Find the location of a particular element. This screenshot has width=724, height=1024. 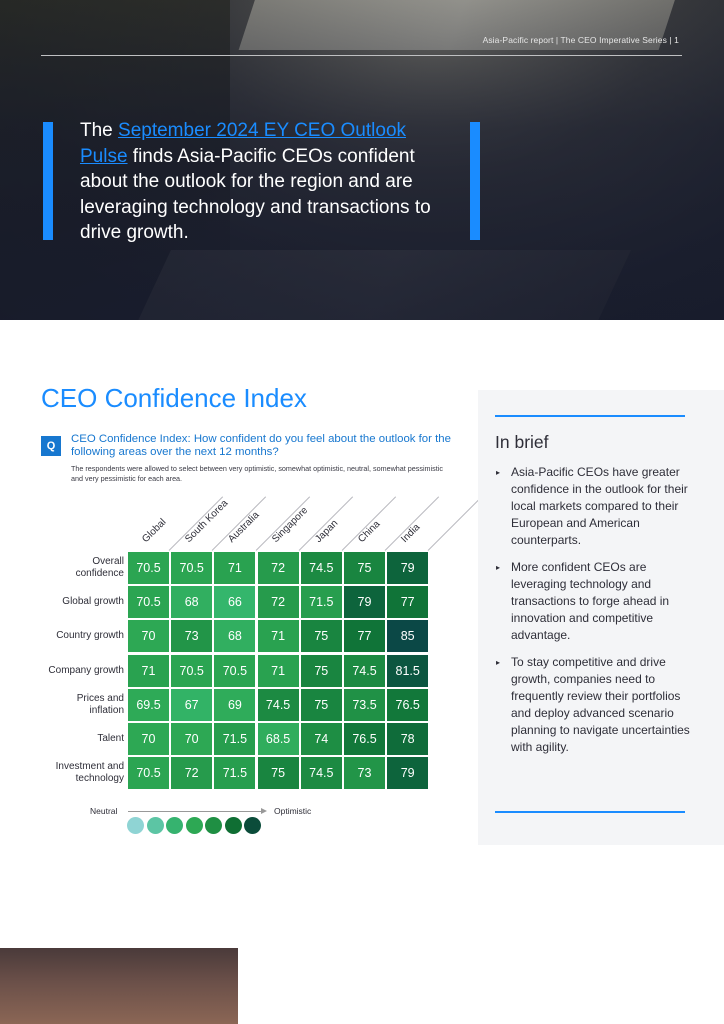

row-label: Prices and inflation is located at coordinates (100, 704).